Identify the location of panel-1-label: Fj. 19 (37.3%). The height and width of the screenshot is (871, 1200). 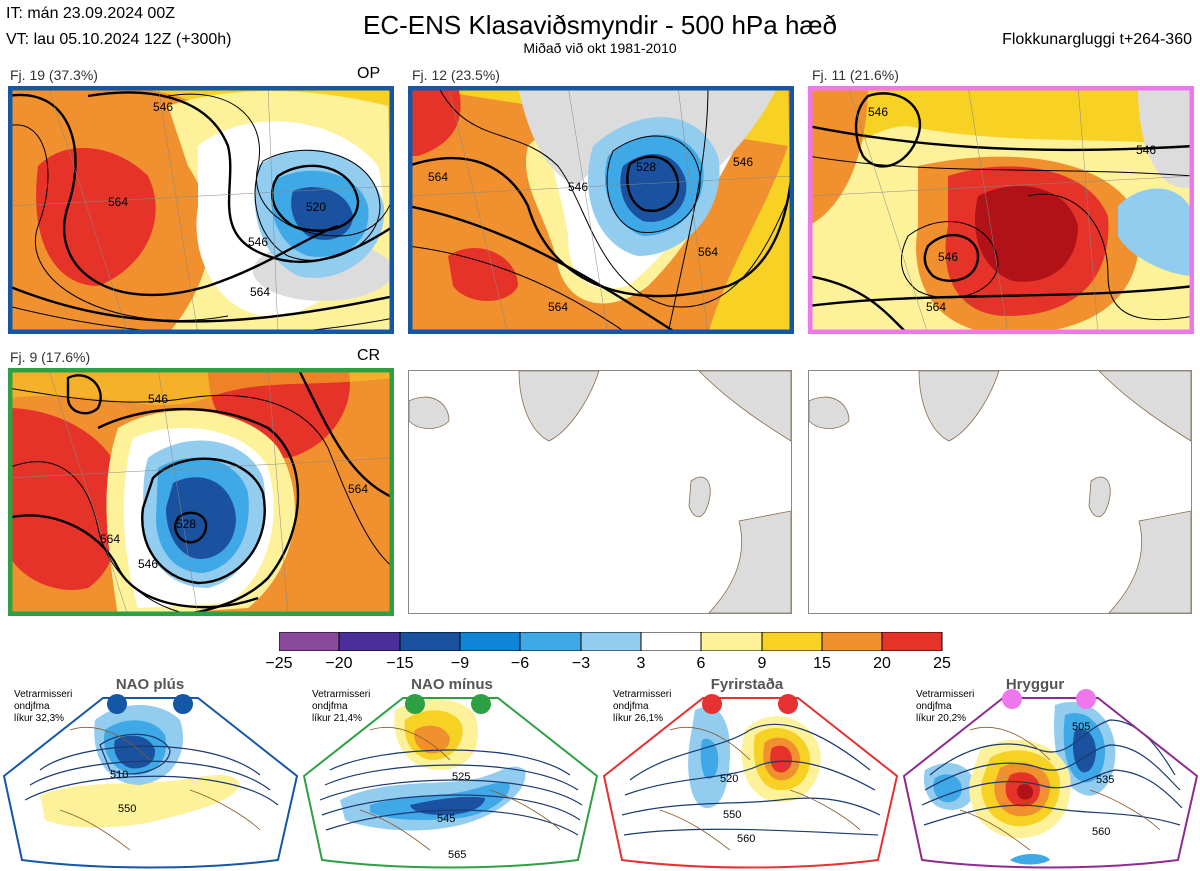
(54, 75).